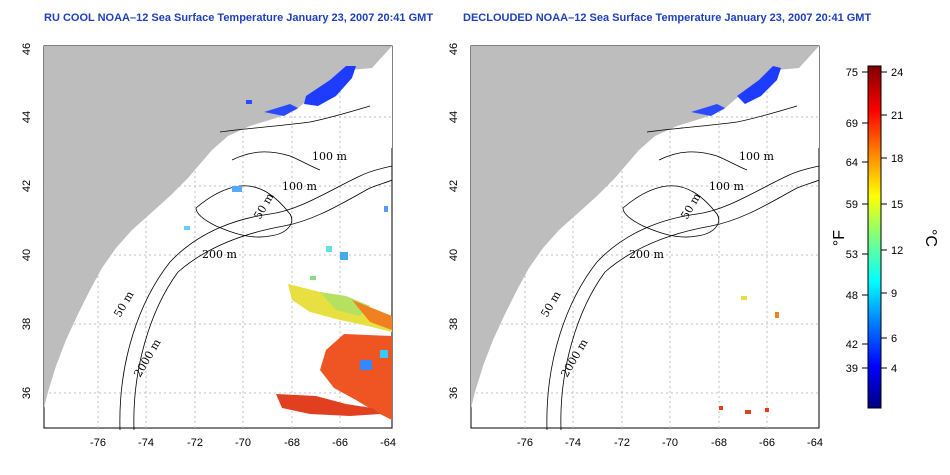 Image resolution: width=950 pixels, height=475 pixels. Describe the element at coordinates (839, 238) in the screenshot. I see `fahrenheit-unit-label: °F` at that location.